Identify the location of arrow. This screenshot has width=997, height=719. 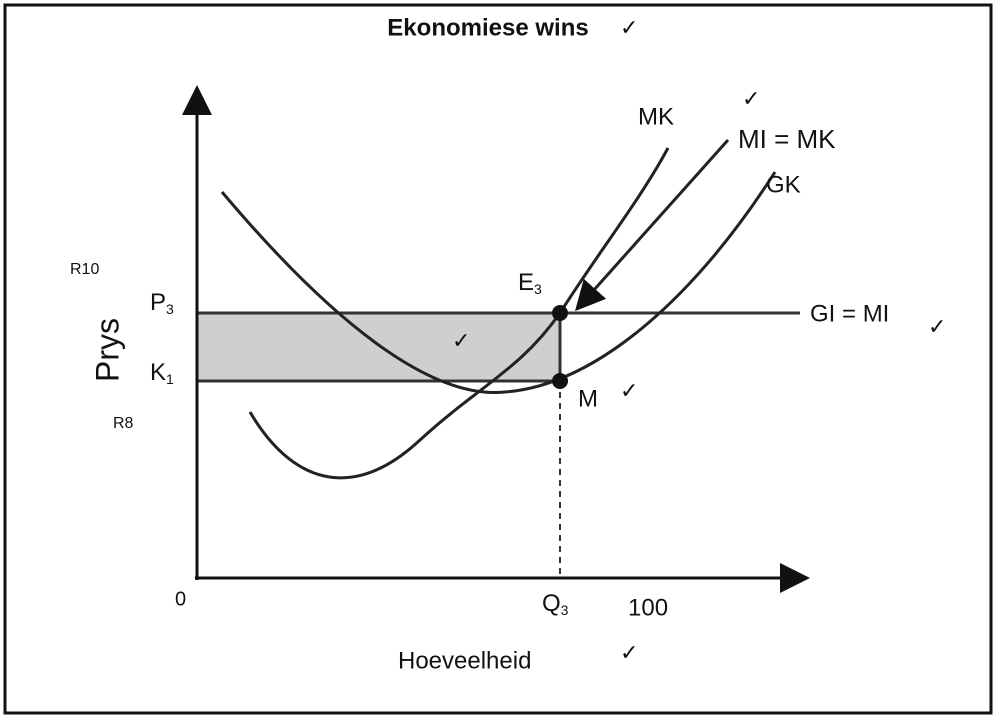
(652, 225).